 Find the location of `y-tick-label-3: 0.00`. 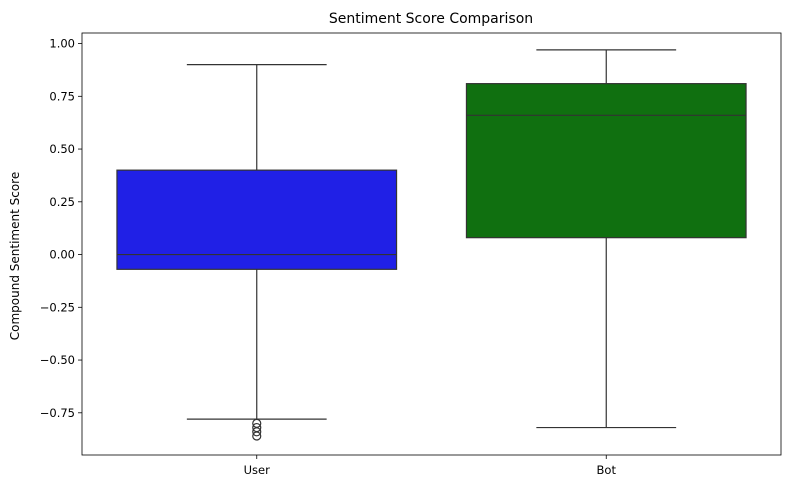

y-tick-label-3: 0.00 is located at coordinates (62, 255).